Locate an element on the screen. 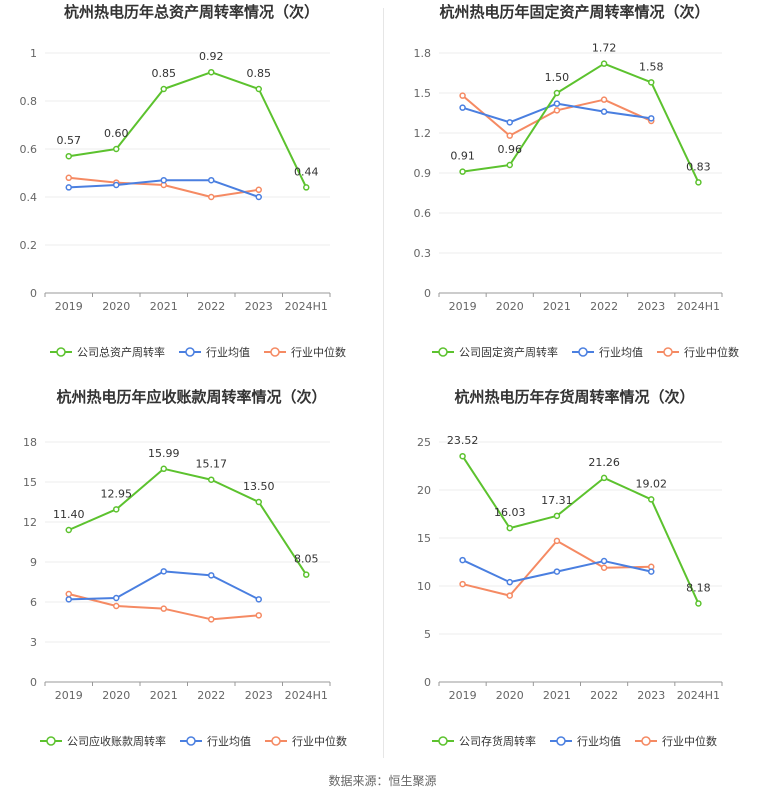 The height and width of the screenshot is (801, 765). data-label: 0.83 is located at coordinates (698, 166).